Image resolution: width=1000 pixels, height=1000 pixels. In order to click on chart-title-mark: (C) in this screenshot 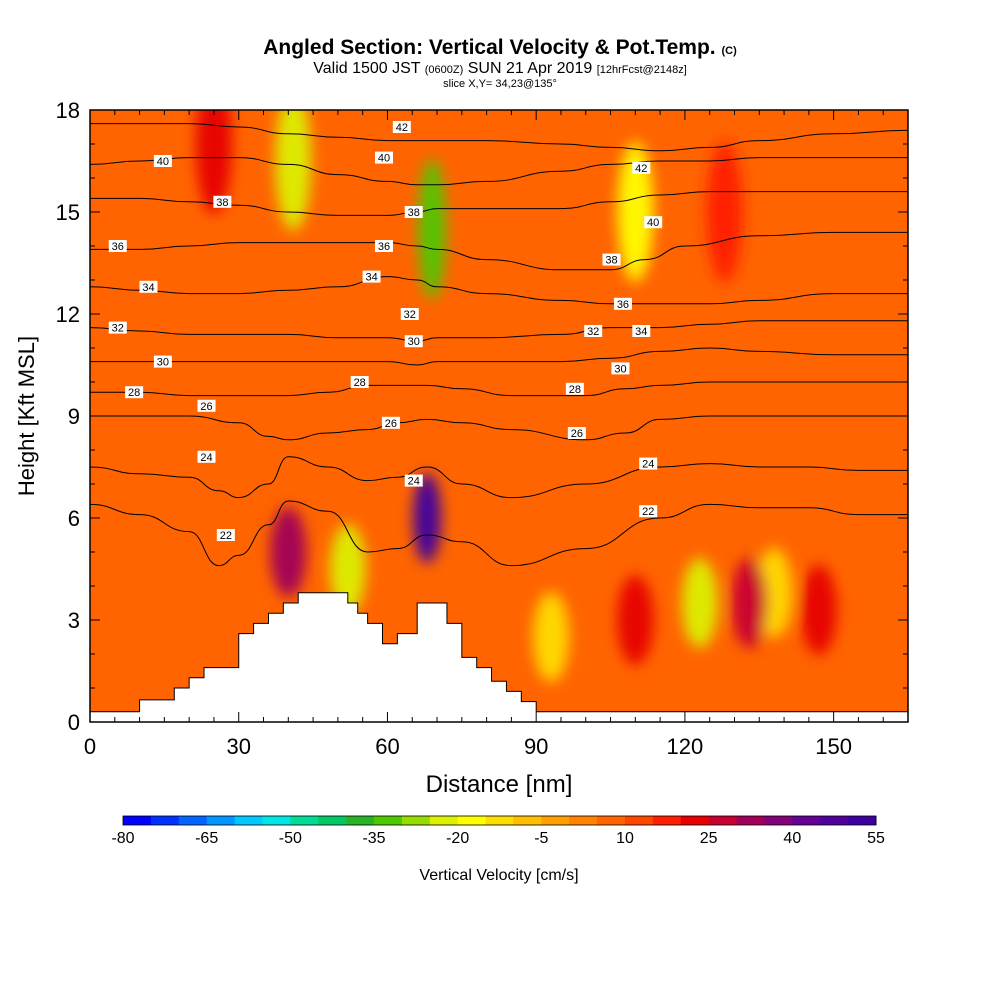, I will do `click(729, 51)`.